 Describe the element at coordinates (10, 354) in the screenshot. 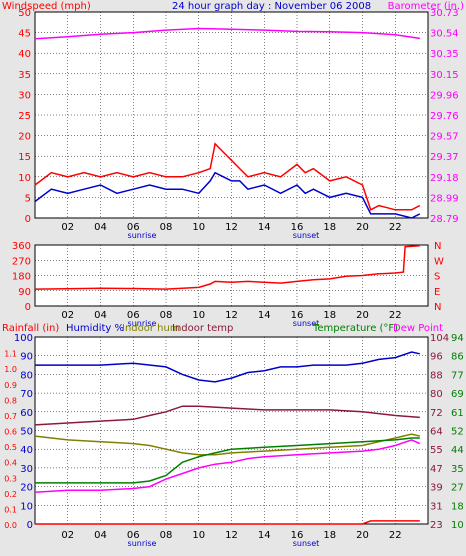

I see `rain-y-tick: 1.1` at that location.